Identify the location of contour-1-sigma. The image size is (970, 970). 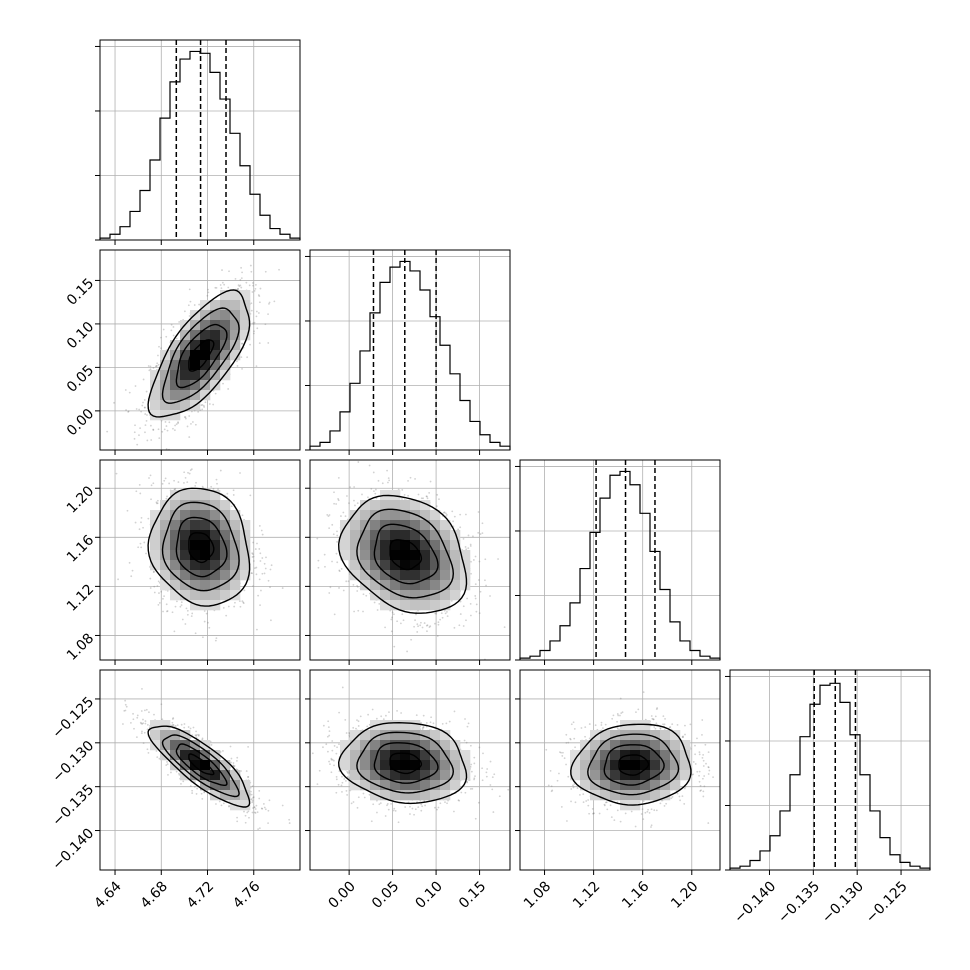
(406, 554).